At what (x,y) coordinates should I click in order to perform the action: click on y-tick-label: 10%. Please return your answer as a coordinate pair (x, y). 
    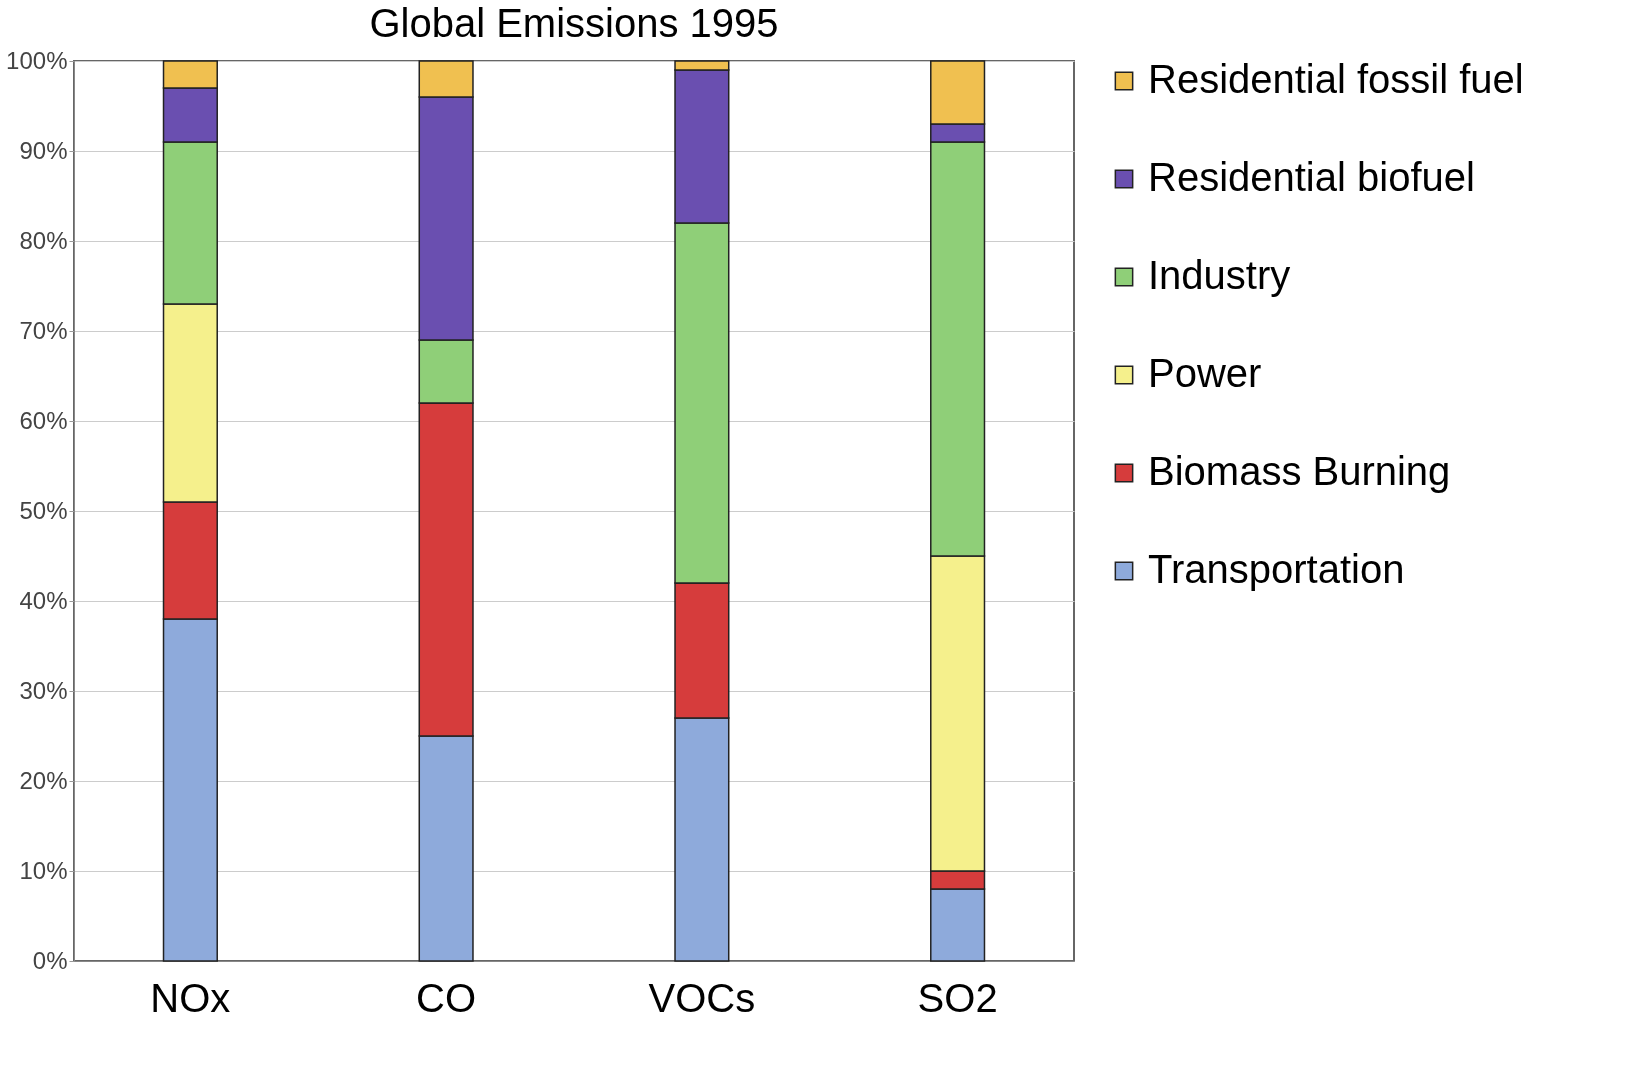
    Looking at the image, I should click on (43, 870).